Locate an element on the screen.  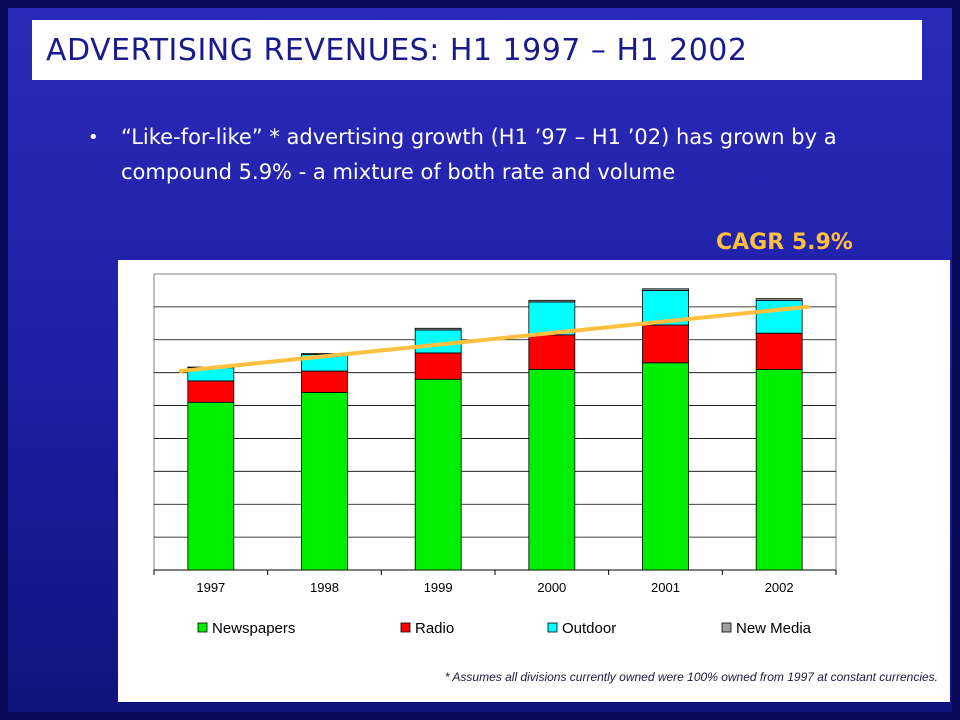
bar-outdoor-2000 is located at coordinates (552, 318).